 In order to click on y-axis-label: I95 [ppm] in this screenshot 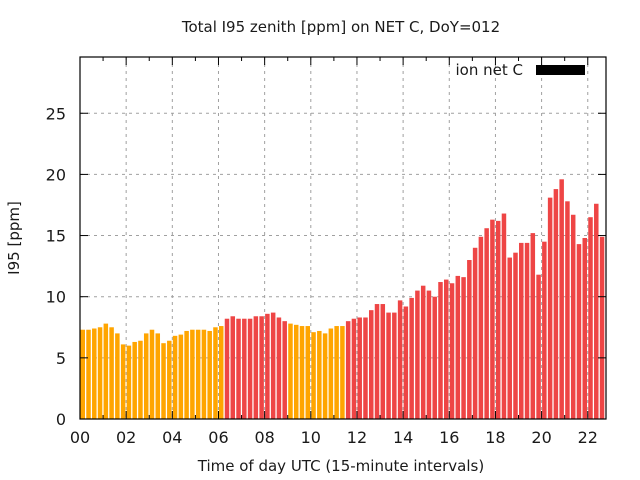, I will do `click(14, 238)`.